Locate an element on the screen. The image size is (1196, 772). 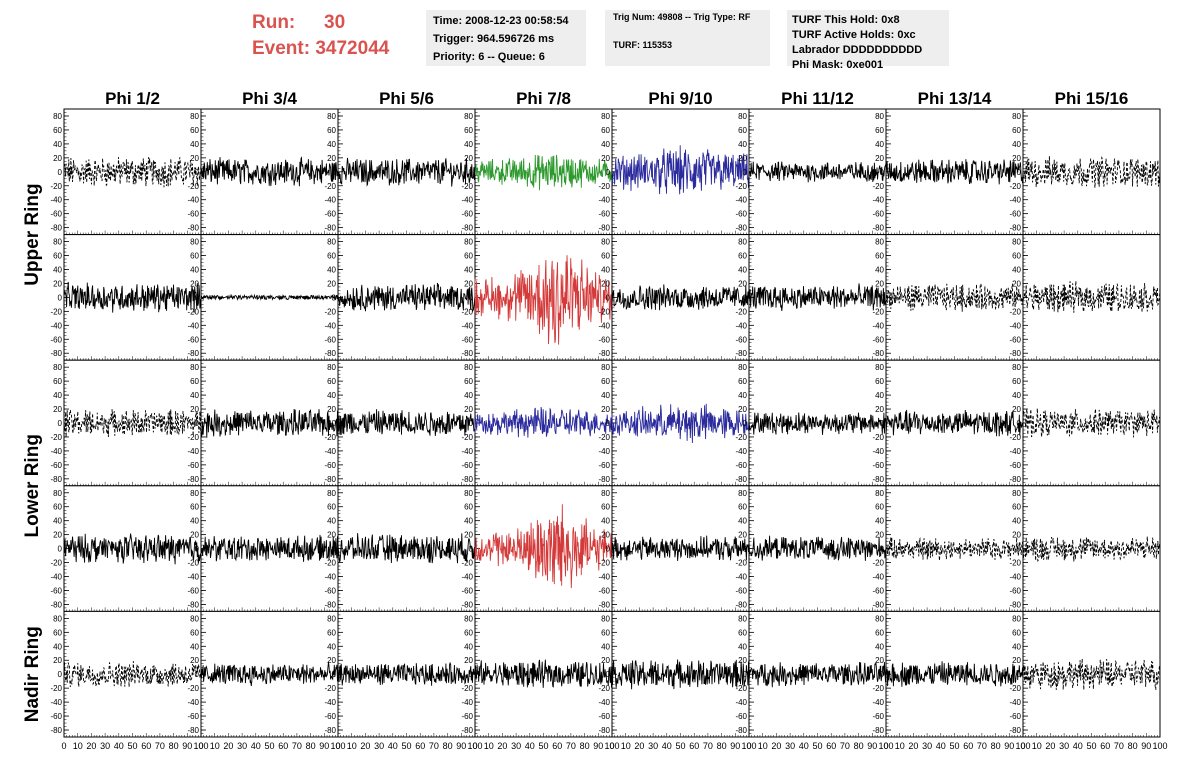
x-tick-label: 20 is located at coordinates (365, 746).